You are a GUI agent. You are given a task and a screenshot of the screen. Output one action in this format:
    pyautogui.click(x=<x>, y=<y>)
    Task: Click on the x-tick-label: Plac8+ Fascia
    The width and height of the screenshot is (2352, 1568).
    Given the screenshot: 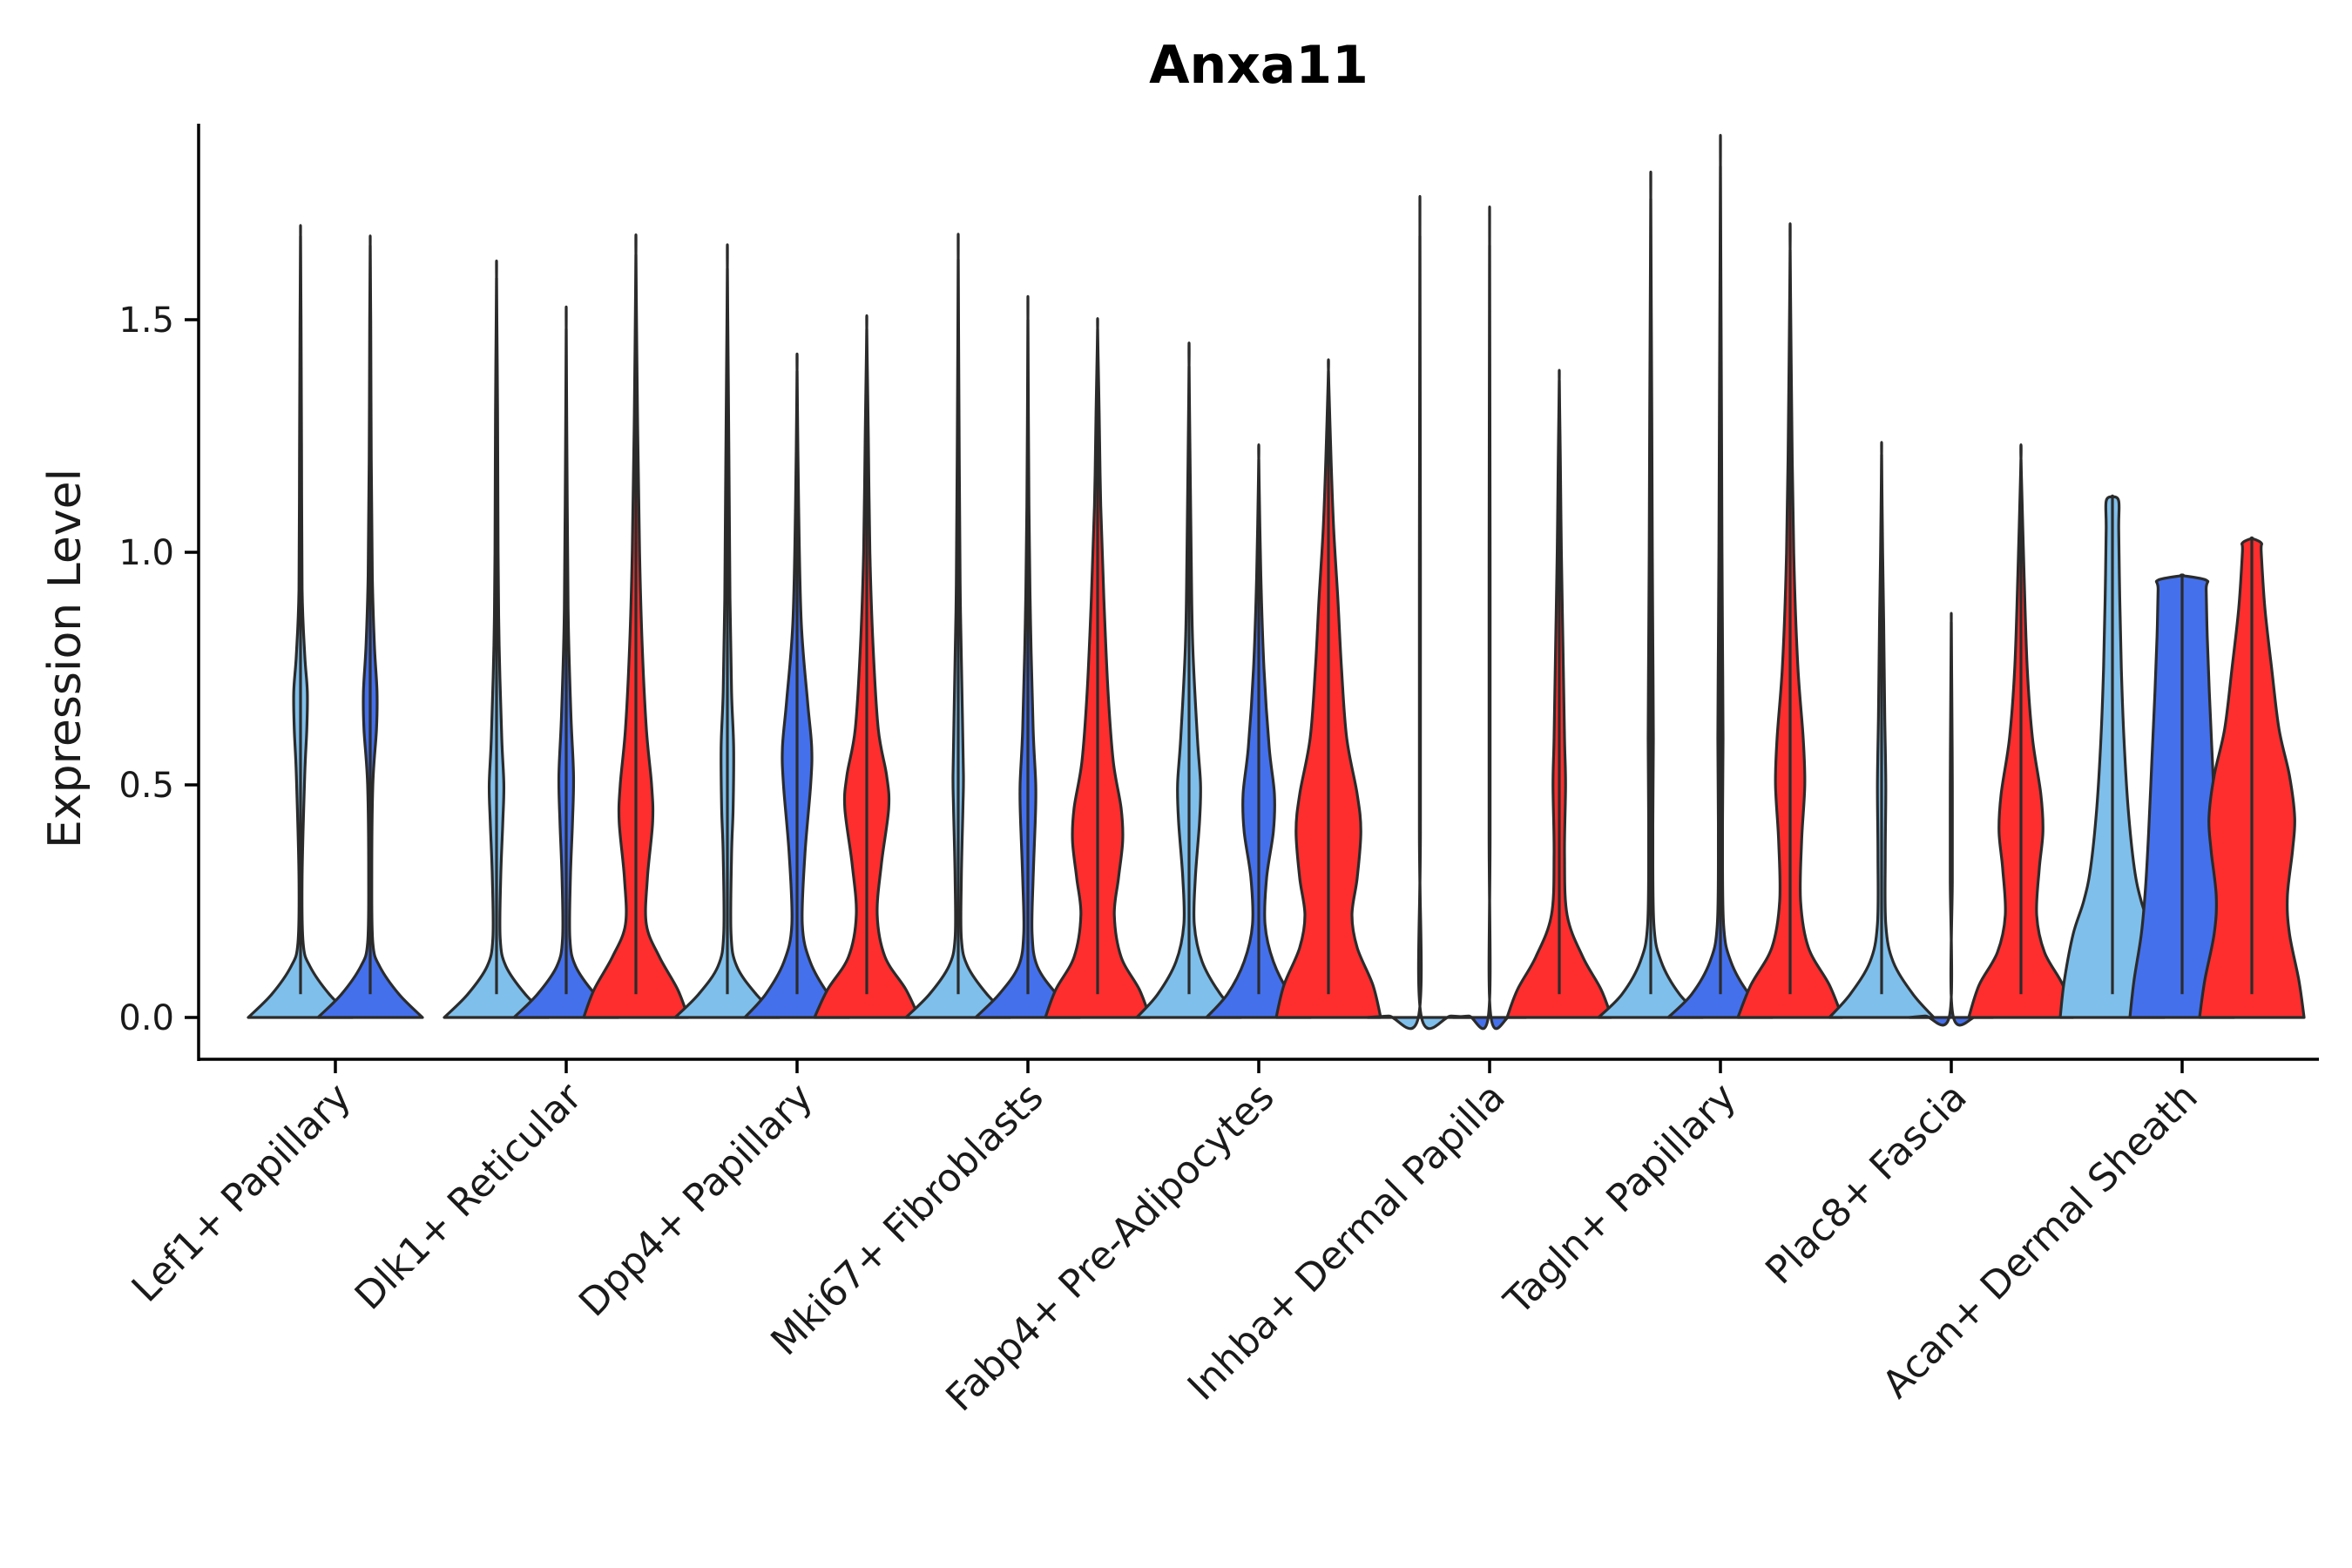 What is the action you would take?
    pyautogui.click(x=1866, y=1184)
    